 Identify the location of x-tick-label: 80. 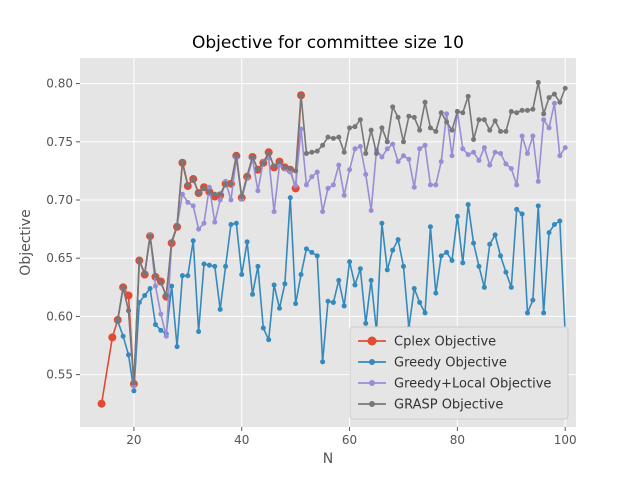
(457, 440).